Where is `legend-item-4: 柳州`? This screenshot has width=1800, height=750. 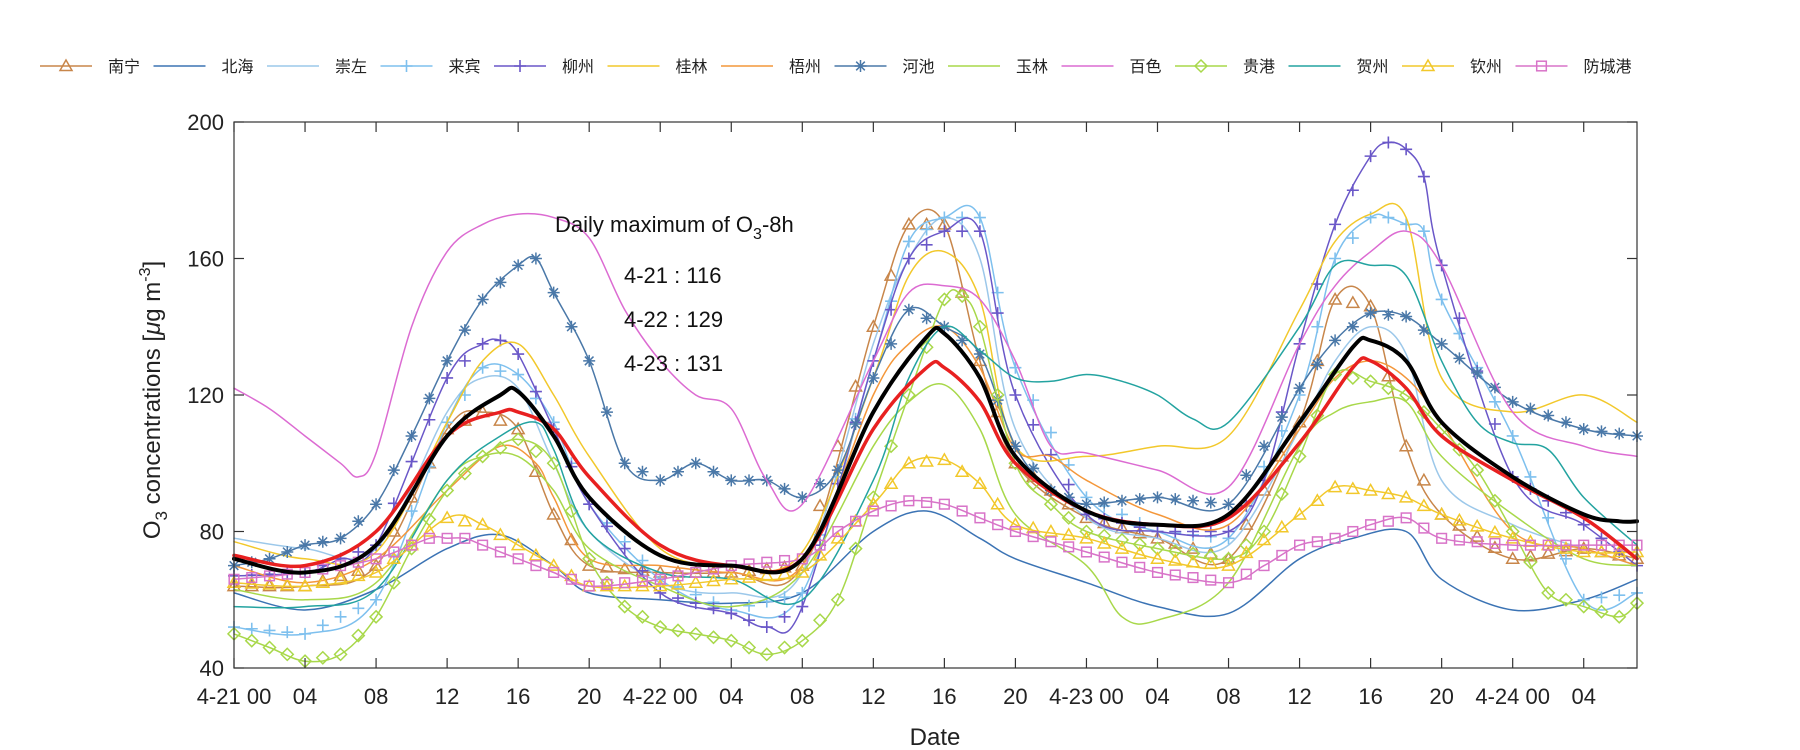
legend-item-4: 柳州 is located at coordinates (544, 67).